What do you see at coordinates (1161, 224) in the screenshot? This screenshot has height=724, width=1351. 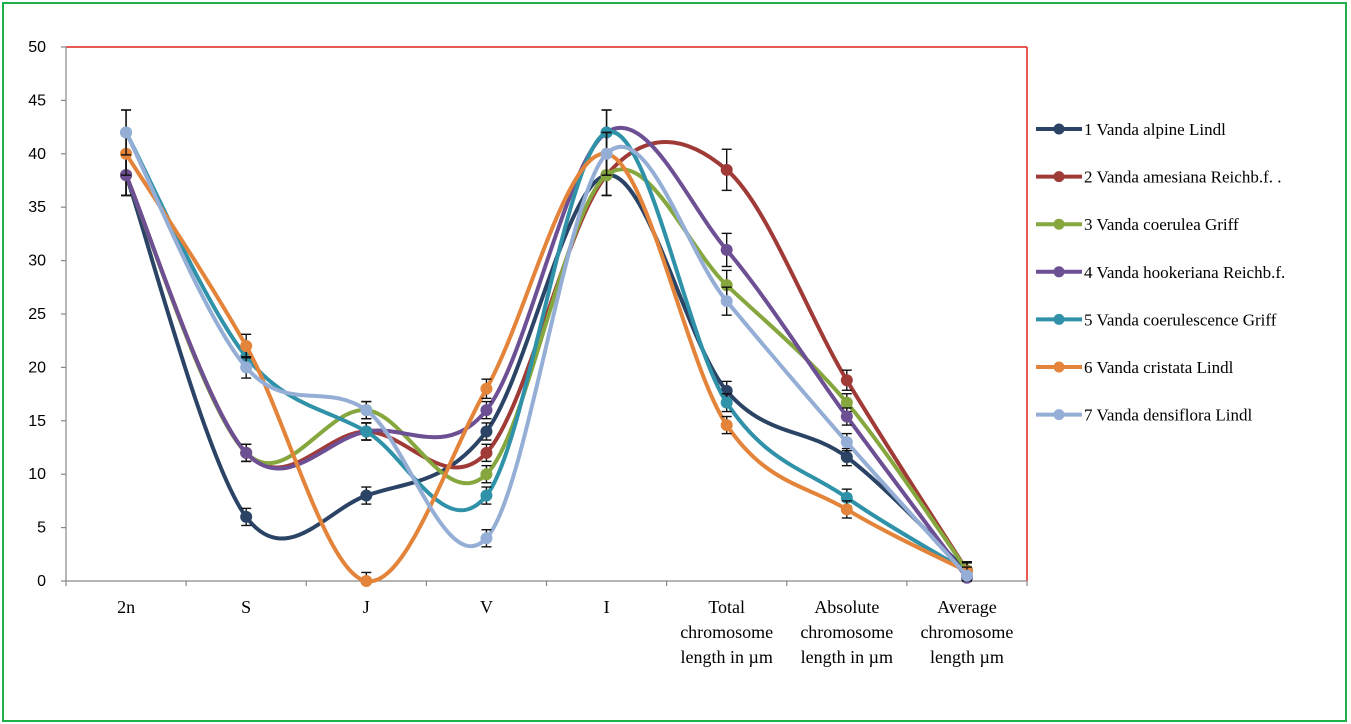 I see `legend-label: 3 Vanda coerulea Griff` at bounding box center [1161, 224].